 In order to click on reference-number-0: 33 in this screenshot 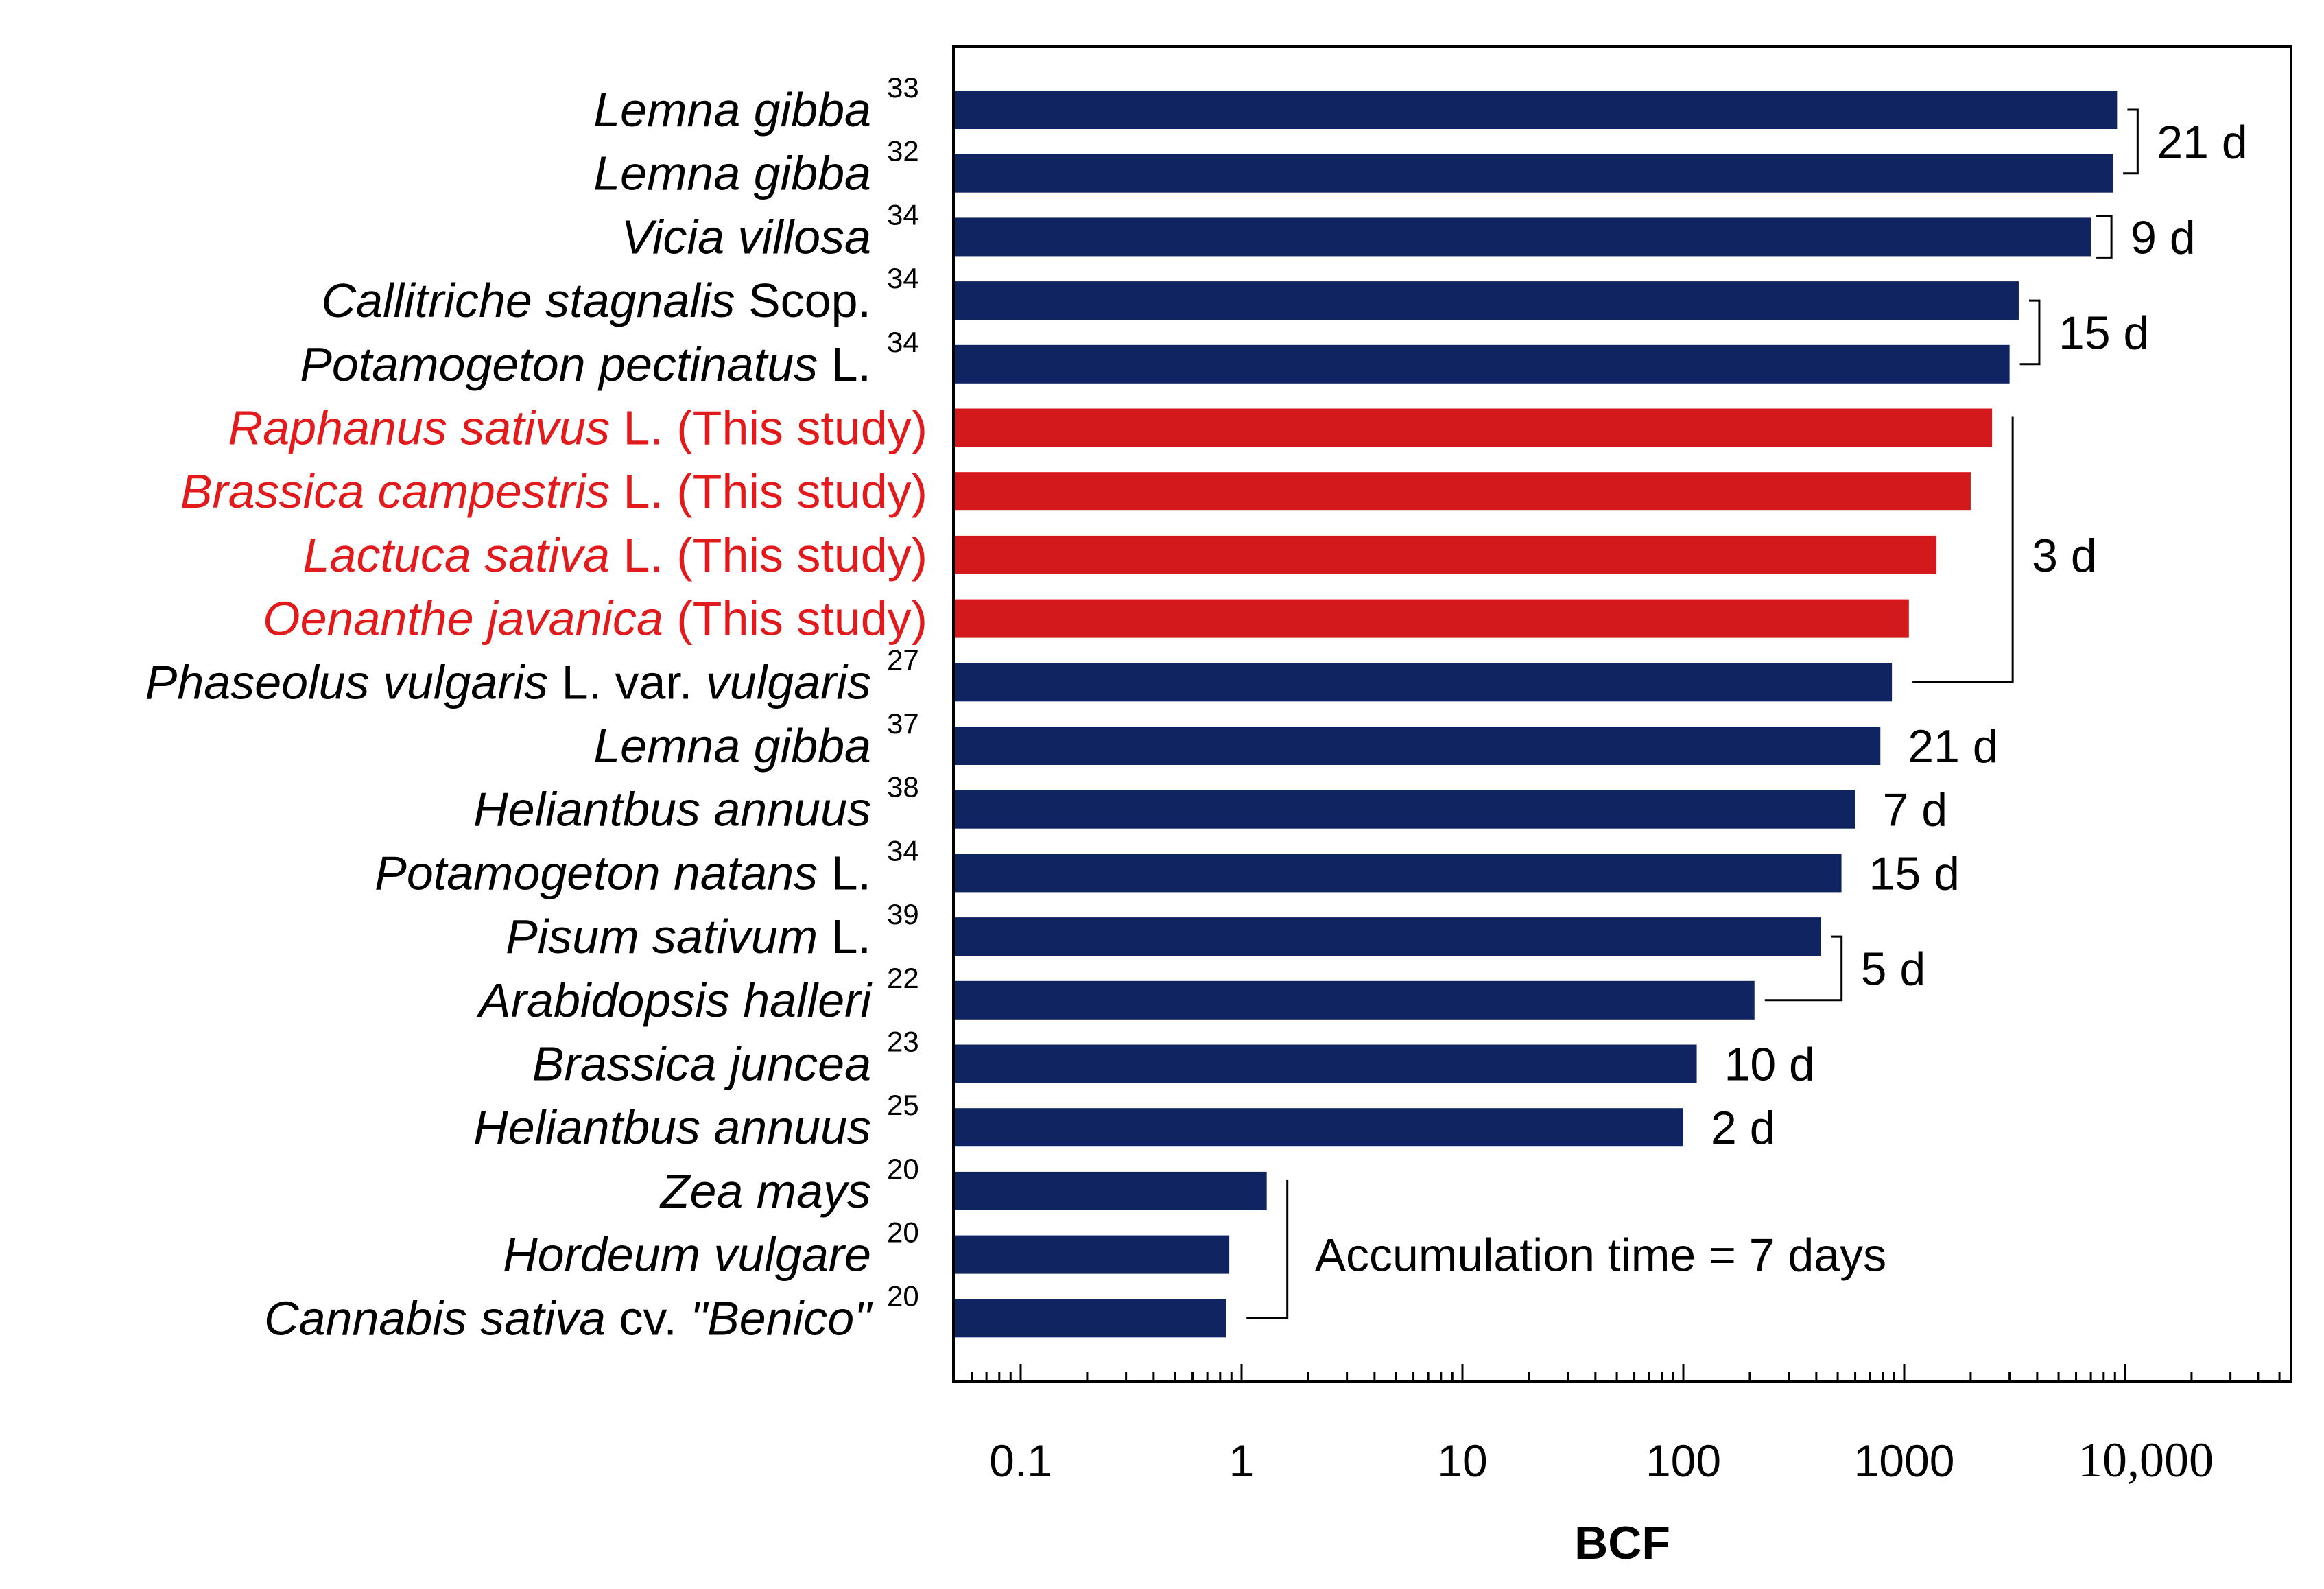, I will do `click(903, 88)`.